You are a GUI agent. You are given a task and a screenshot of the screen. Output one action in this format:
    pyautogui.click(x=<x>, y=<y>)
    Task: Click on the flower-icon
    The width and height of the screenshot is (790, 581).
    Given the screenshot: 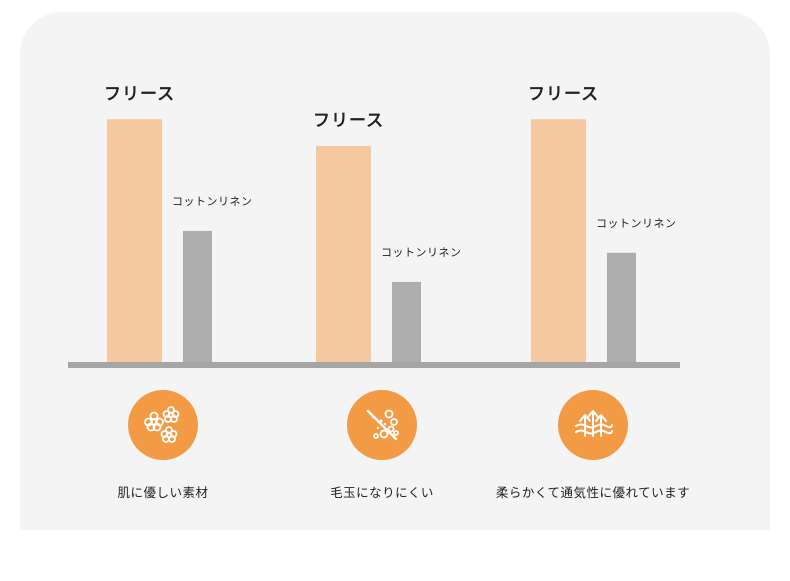 What is the action you would take?
    pyautogui.click(x=163, y=425)
    